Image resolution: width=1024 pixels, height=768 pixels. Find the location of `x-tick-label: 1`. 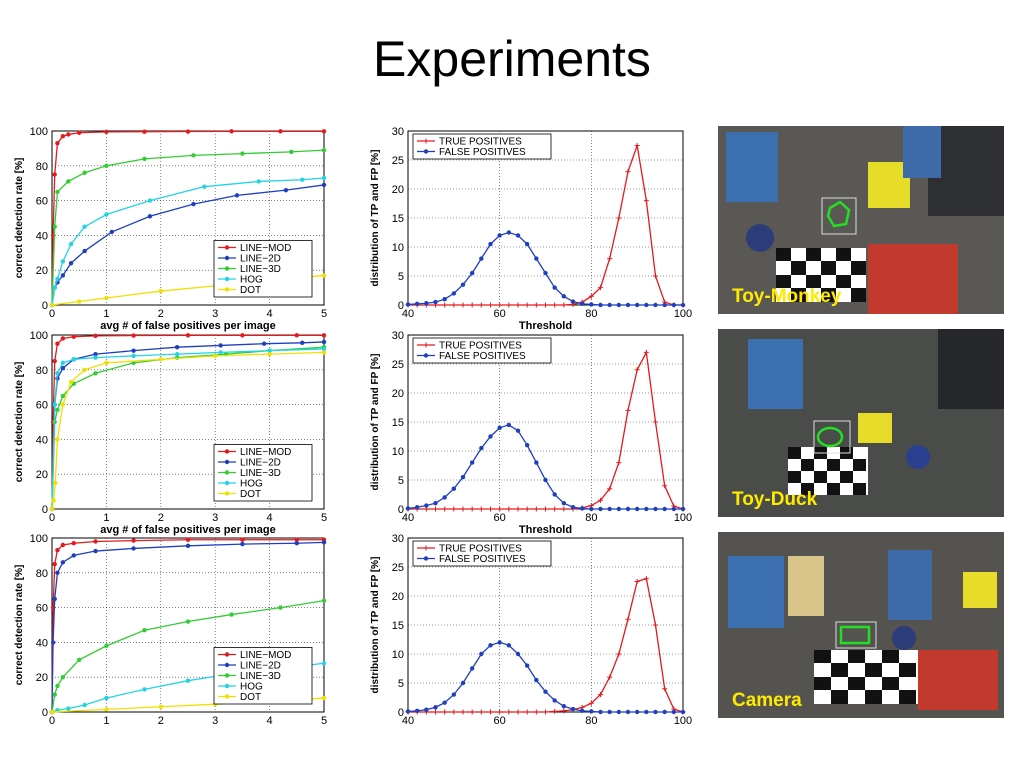

x-tick-label: 1 is located at coordinates (106, 721).